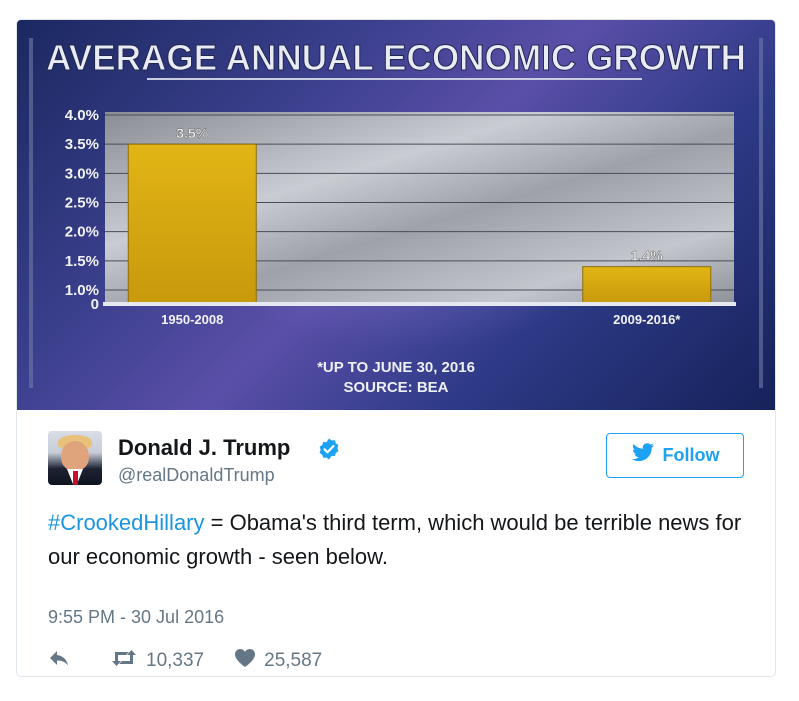  What do you see at coordinates (643, 455) in the screenshot?
I see `twitter-bird-icon` at bounding box center [643, 455].